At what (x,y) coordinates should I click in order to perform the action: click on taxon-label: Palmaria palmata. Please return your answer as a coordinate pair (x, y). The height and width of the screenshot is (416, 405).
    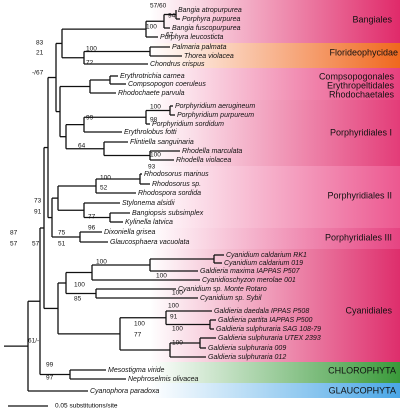
    Looking at the image, I should click on (199, 47).